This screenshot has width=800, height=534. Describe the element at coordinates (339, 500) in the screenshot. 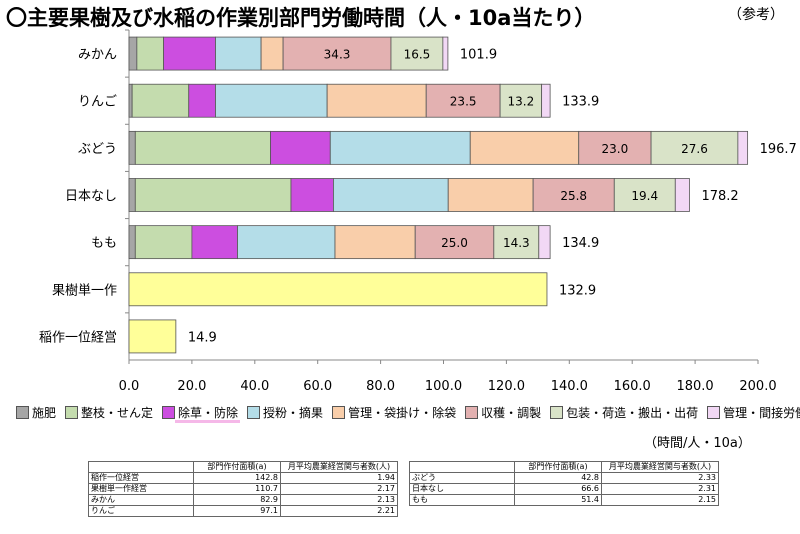

I see `table-cell: 2.13` at that location.